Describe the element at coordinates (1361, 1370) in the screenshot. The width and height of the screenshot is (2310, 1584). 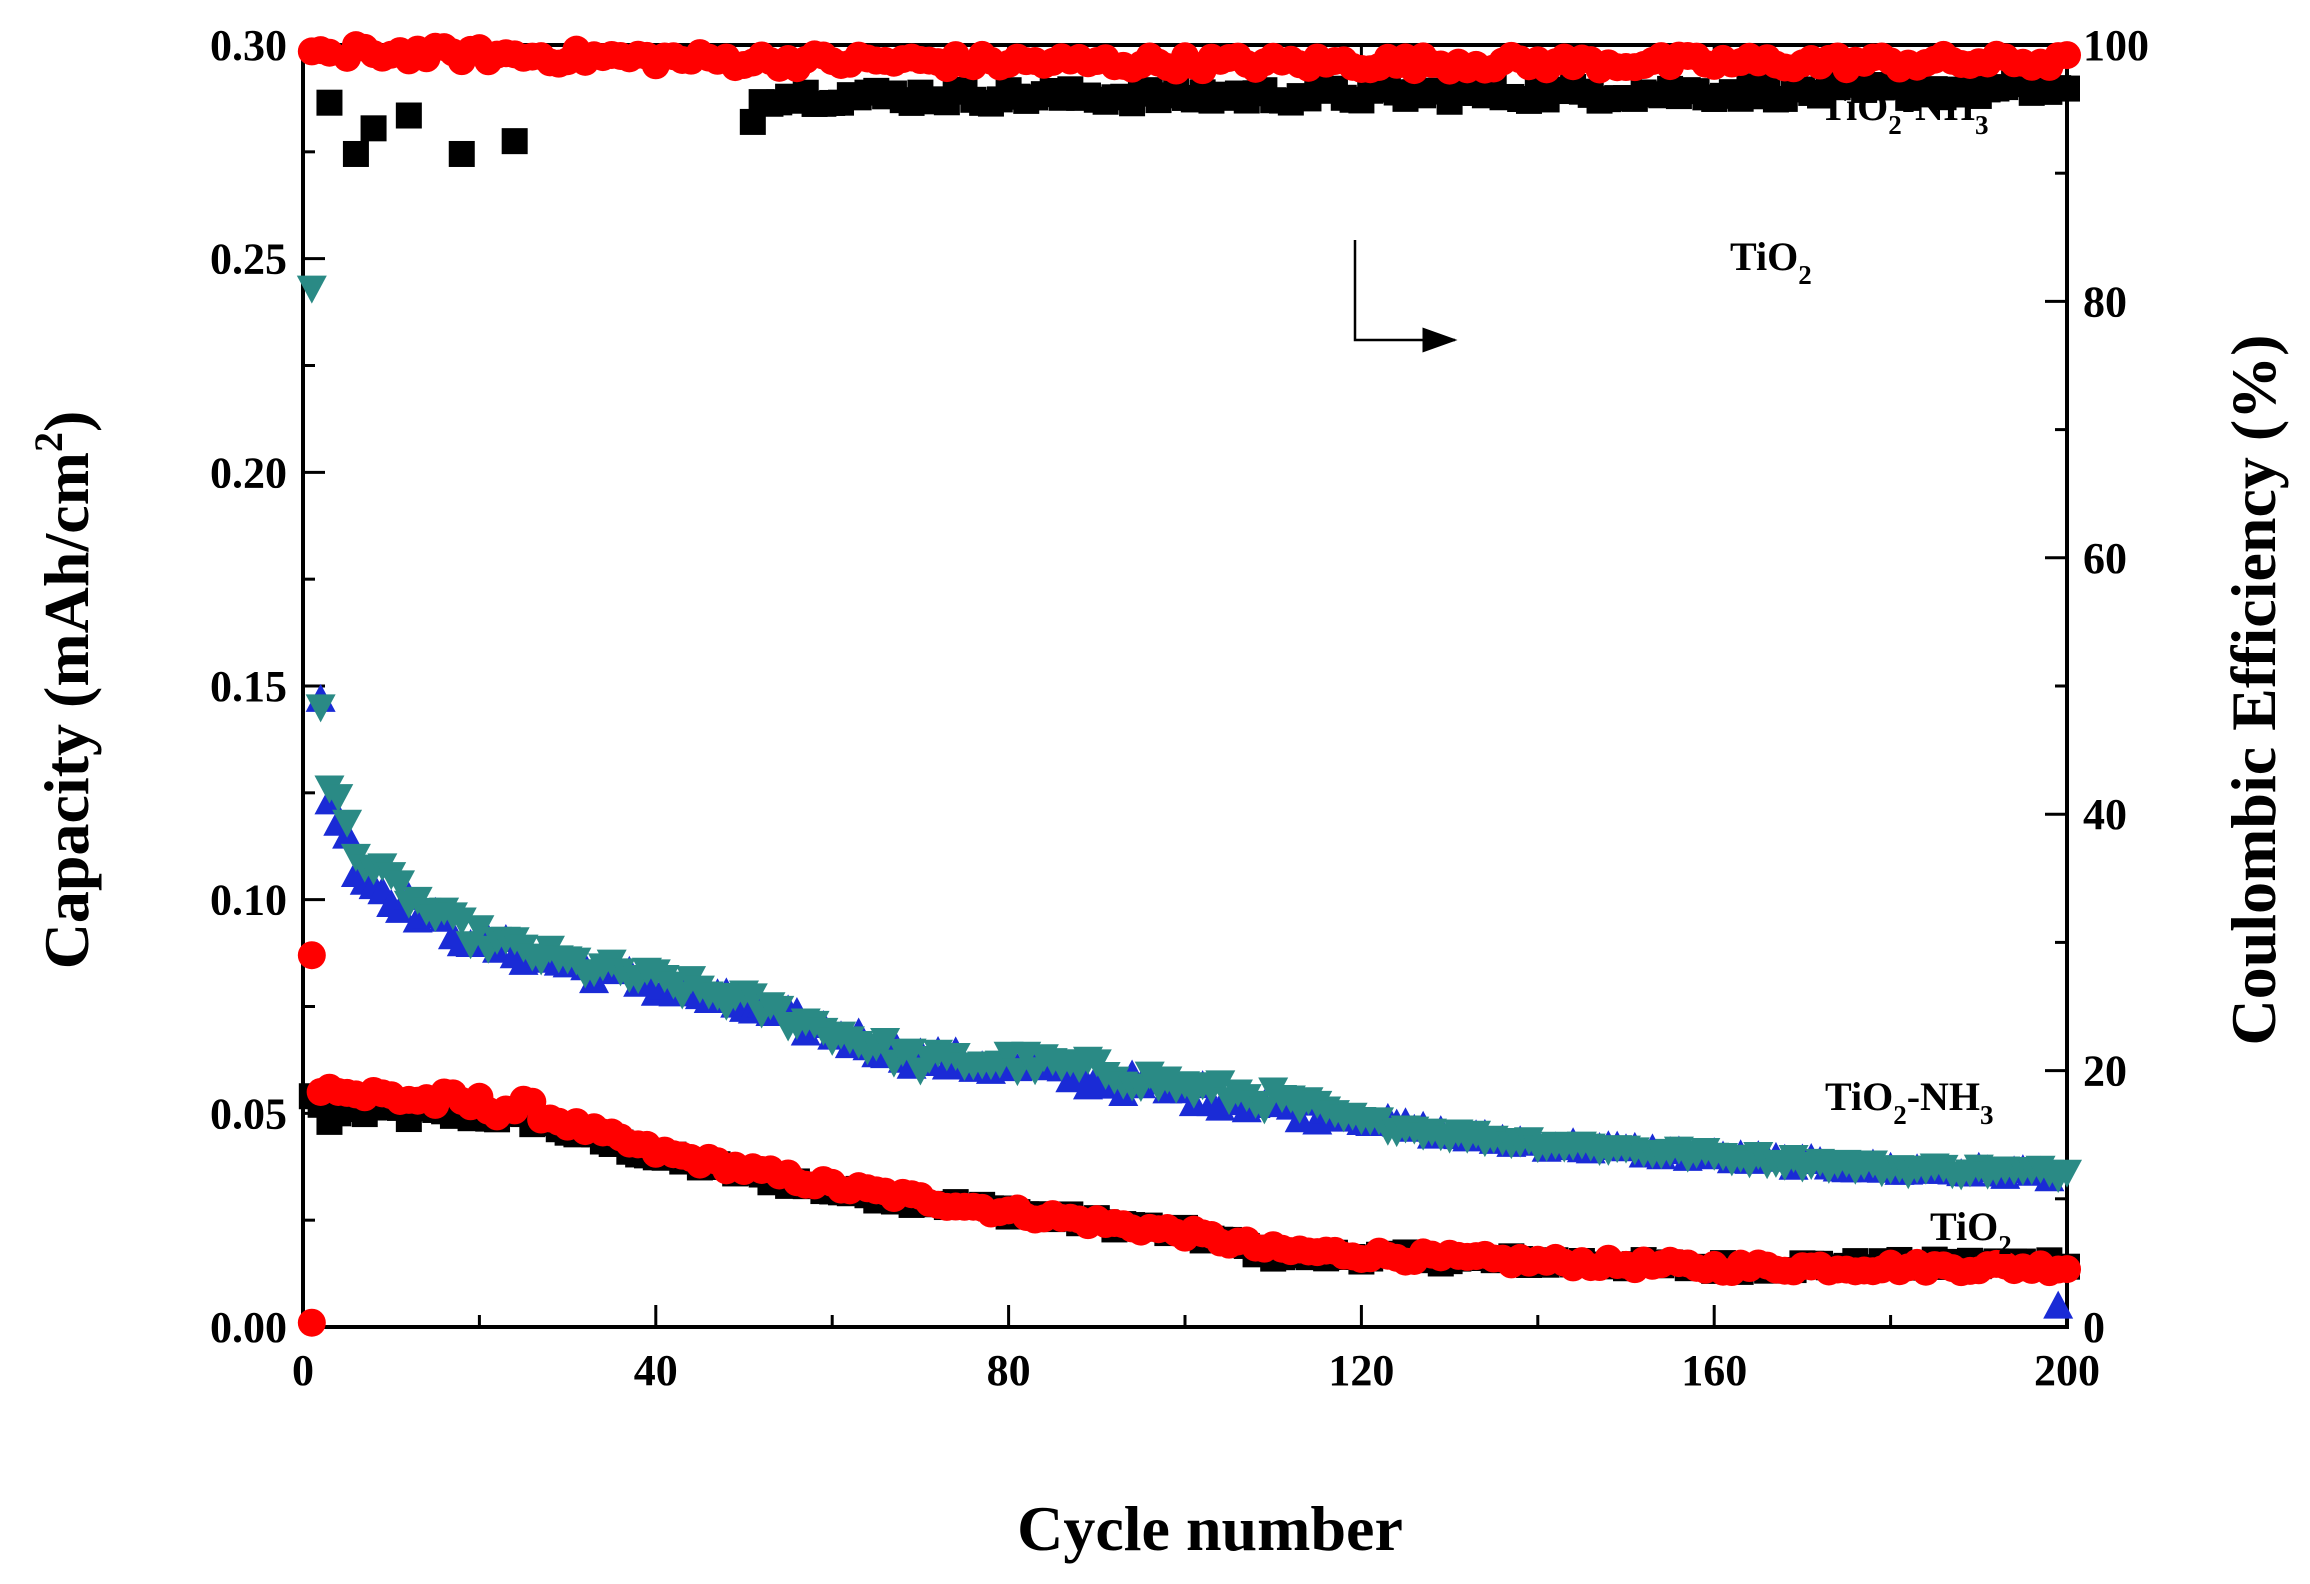
I see `x-tick-label: 120` at that location.